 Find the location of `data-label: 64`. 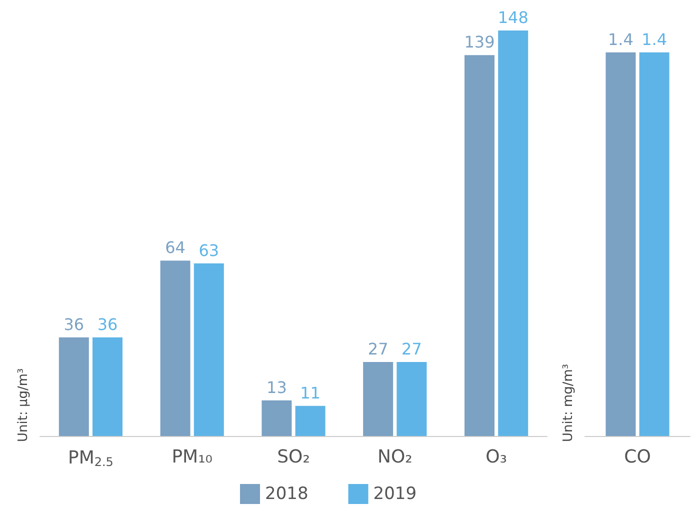

data-label: 64 is located at coordinates (175, 248).